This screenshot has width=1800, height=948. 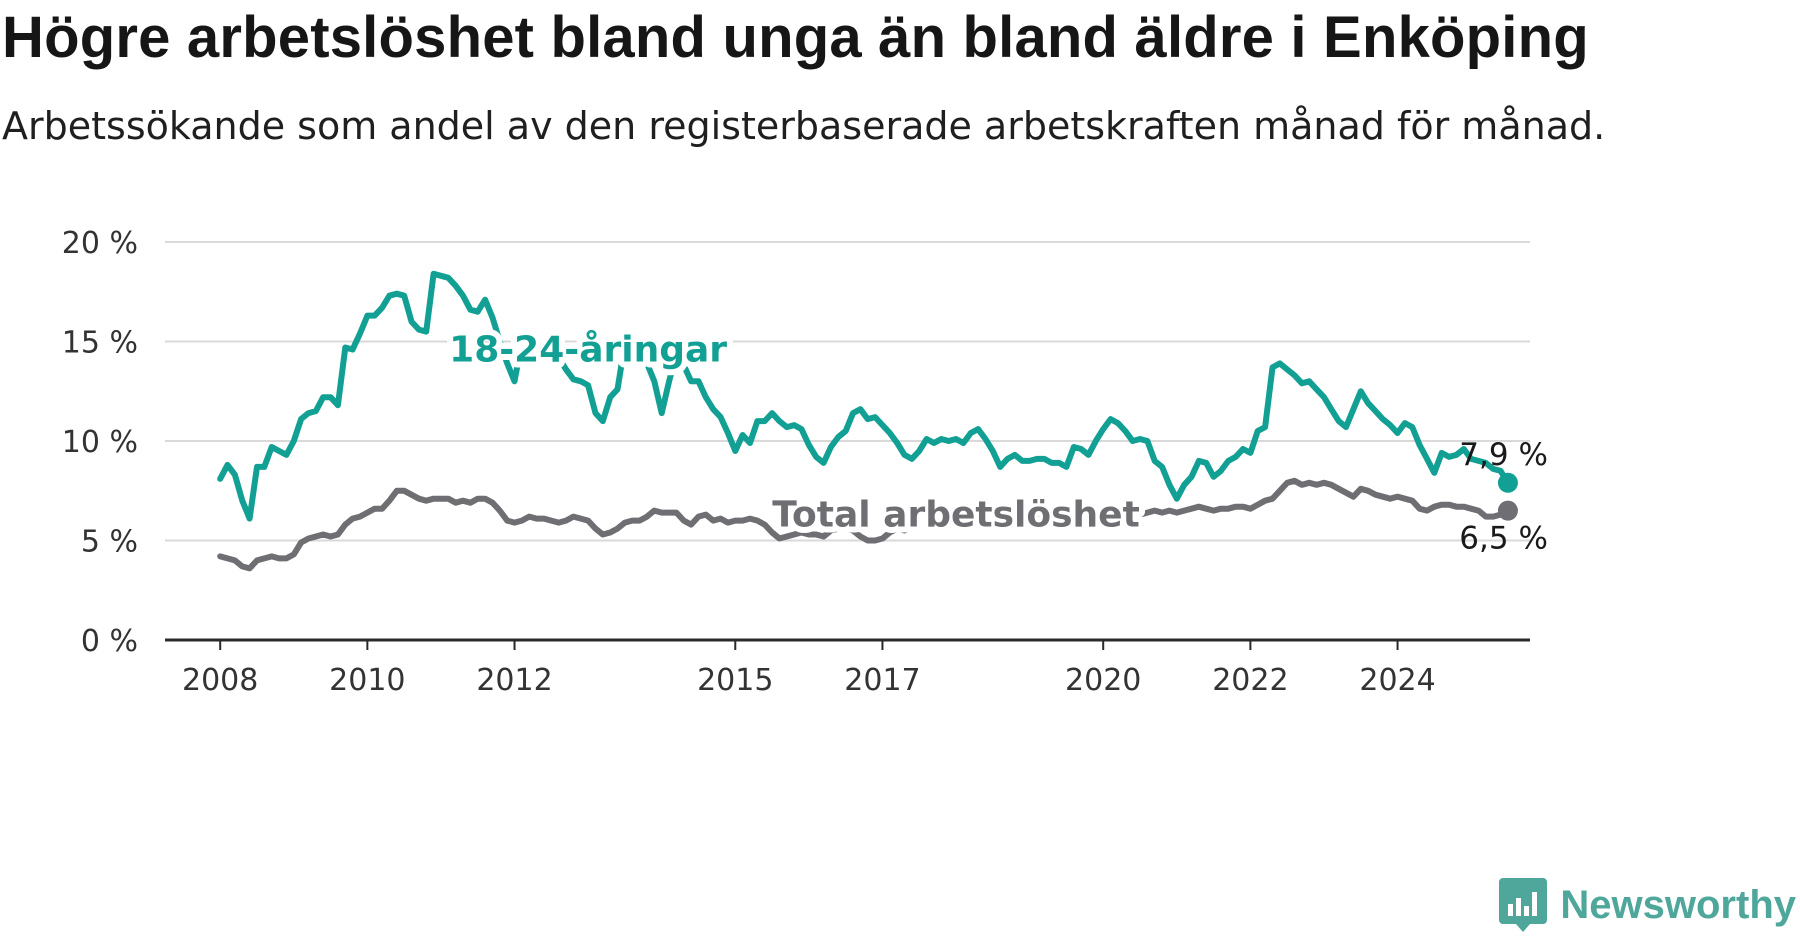 I want to click on brand-name: Newsworthy, so click(x=1678, y=904).